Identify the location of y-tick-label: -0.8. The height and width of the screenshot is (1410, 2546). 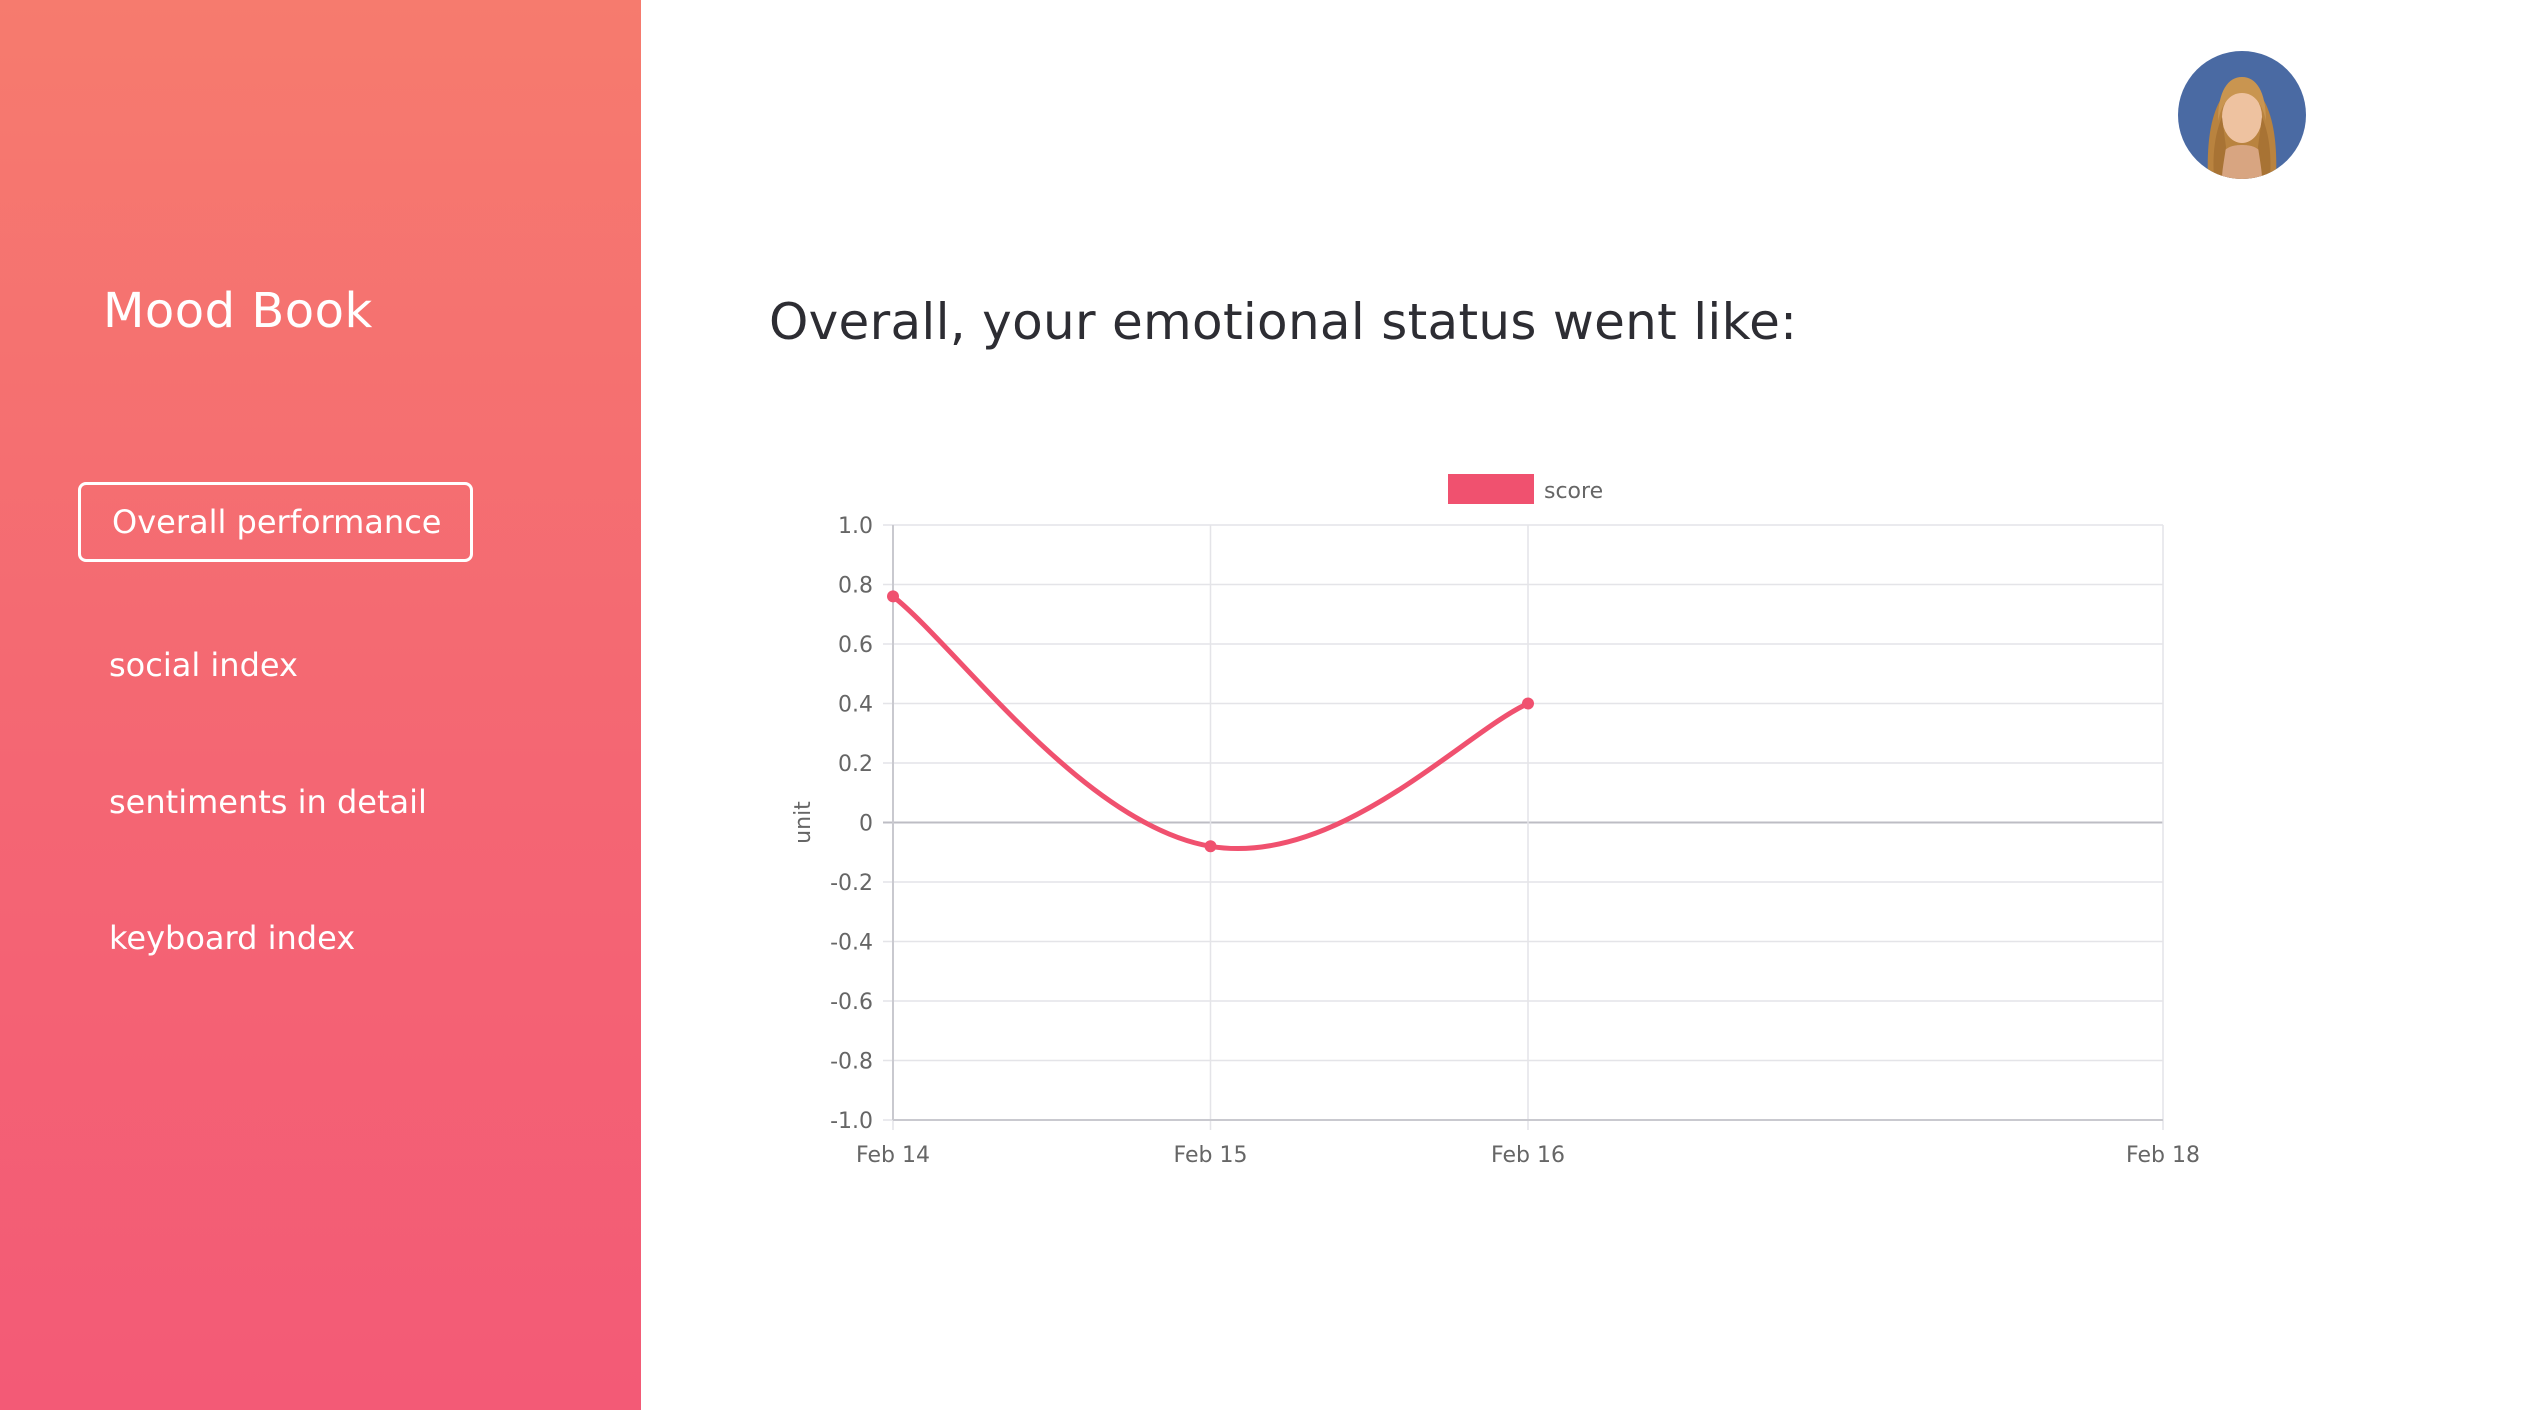
(851, 1062).